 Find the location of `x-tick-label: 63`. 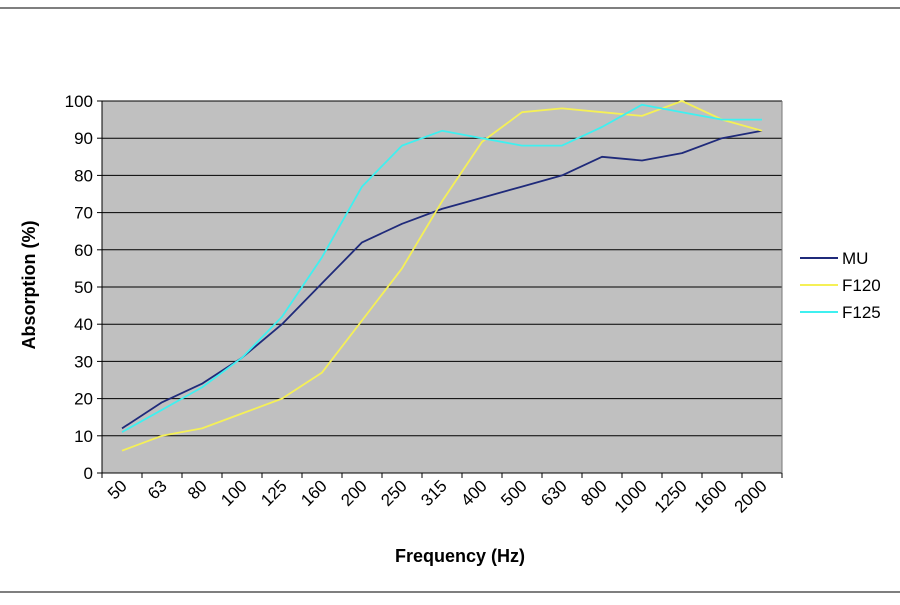

x-tick-label: 63 is located at coordinates (157, 489).